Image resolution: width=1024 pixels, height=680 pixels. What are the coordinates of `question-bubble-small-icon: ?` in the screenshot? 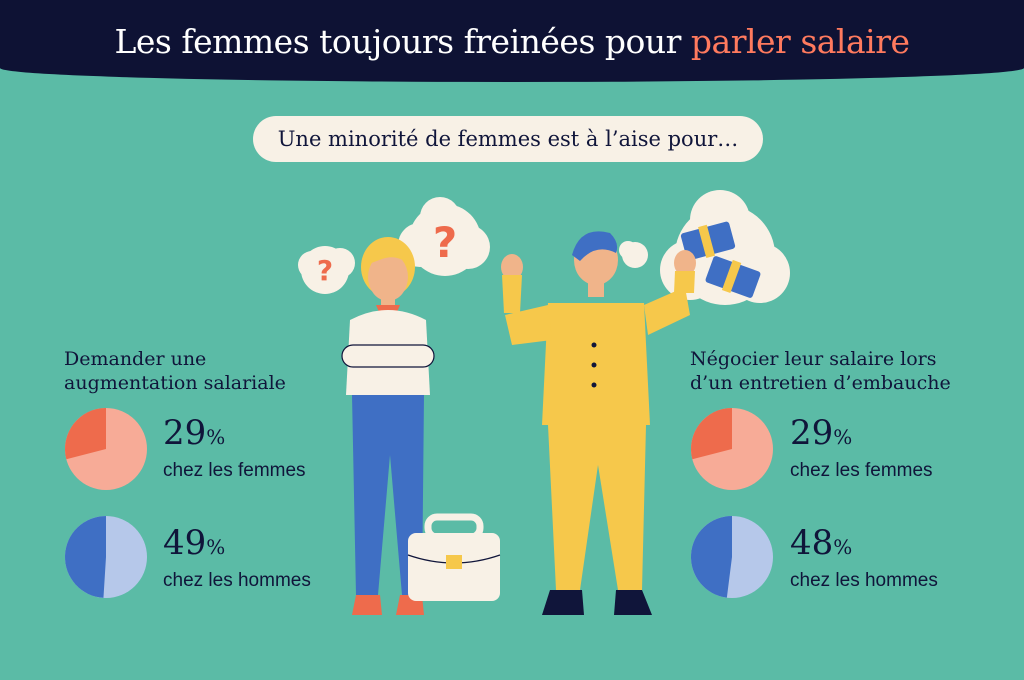 It's located at (326, 270).